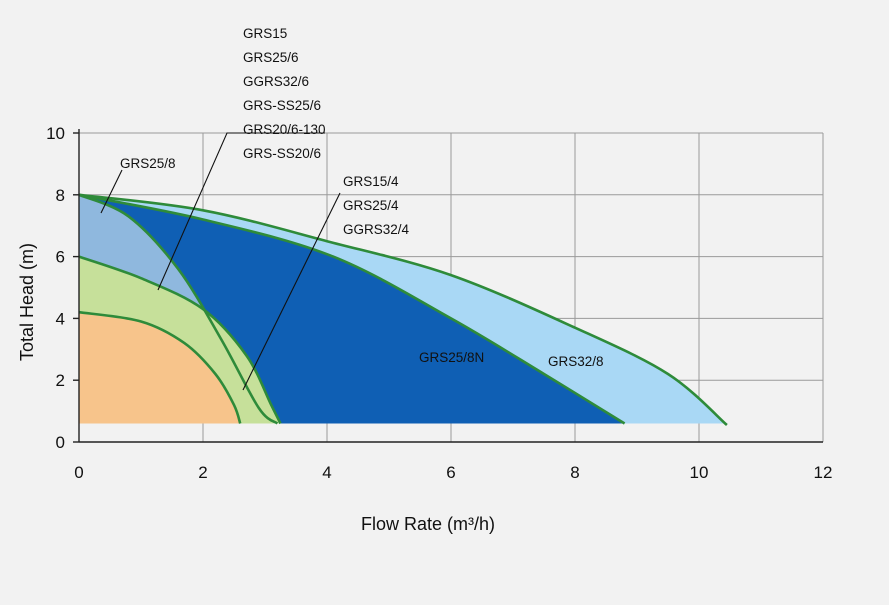 The image size is (889, 605). Describe the element at coordinates (371, 181) in the screenshot. I see `label-grs15-4: GRS15/4` at that location.